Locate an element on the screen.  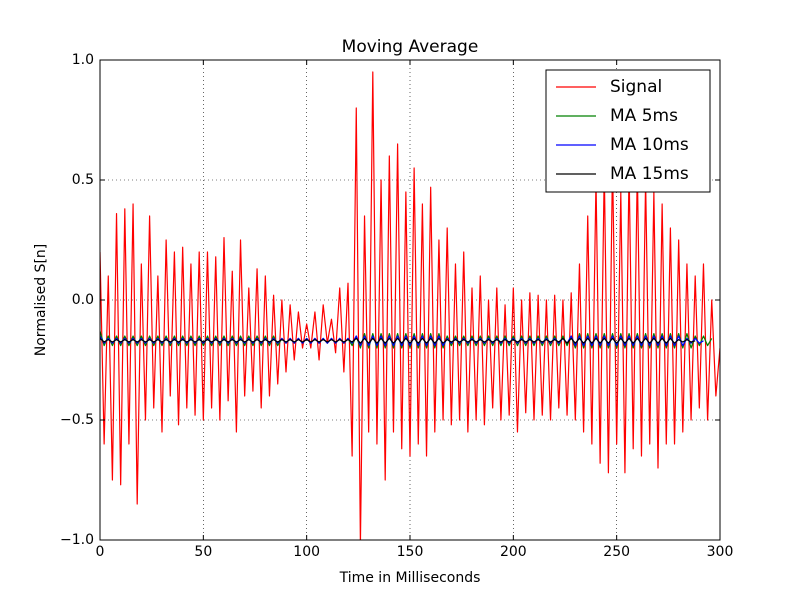
x-tick-label: 150 is located at coordinates (410, 552).